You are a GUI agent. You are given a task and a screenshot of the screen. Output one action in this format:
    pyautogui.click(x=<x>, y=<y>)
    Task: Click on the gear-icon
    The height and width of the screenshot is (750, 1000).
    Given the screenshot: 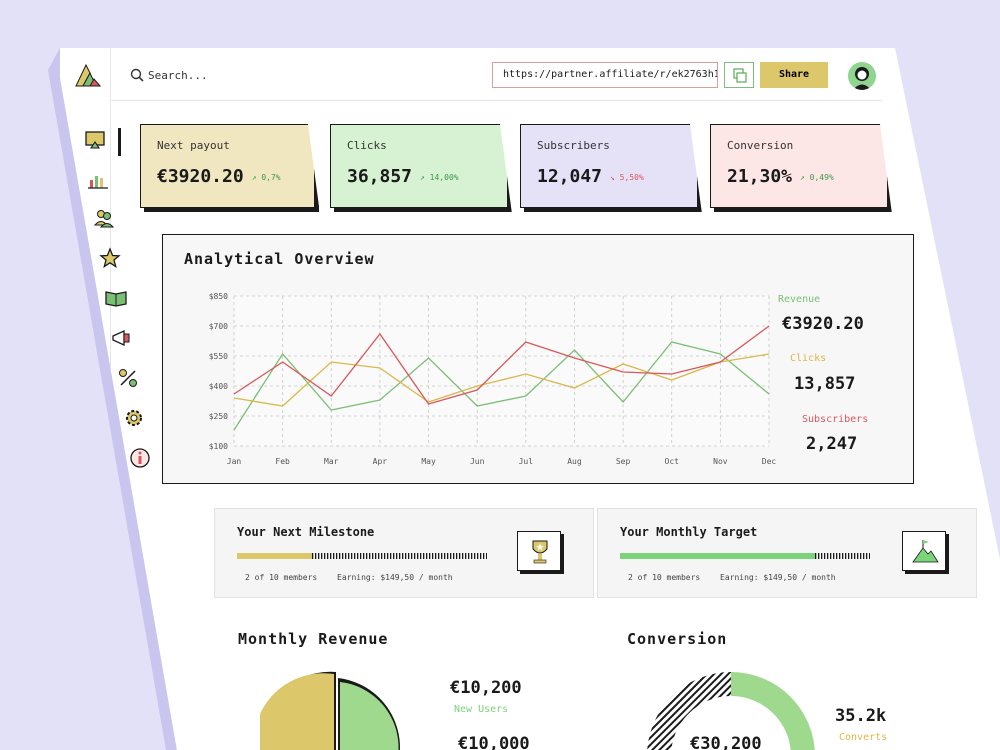 What is the action you would take?
    pyautogui.click(x=134, y=418)
    